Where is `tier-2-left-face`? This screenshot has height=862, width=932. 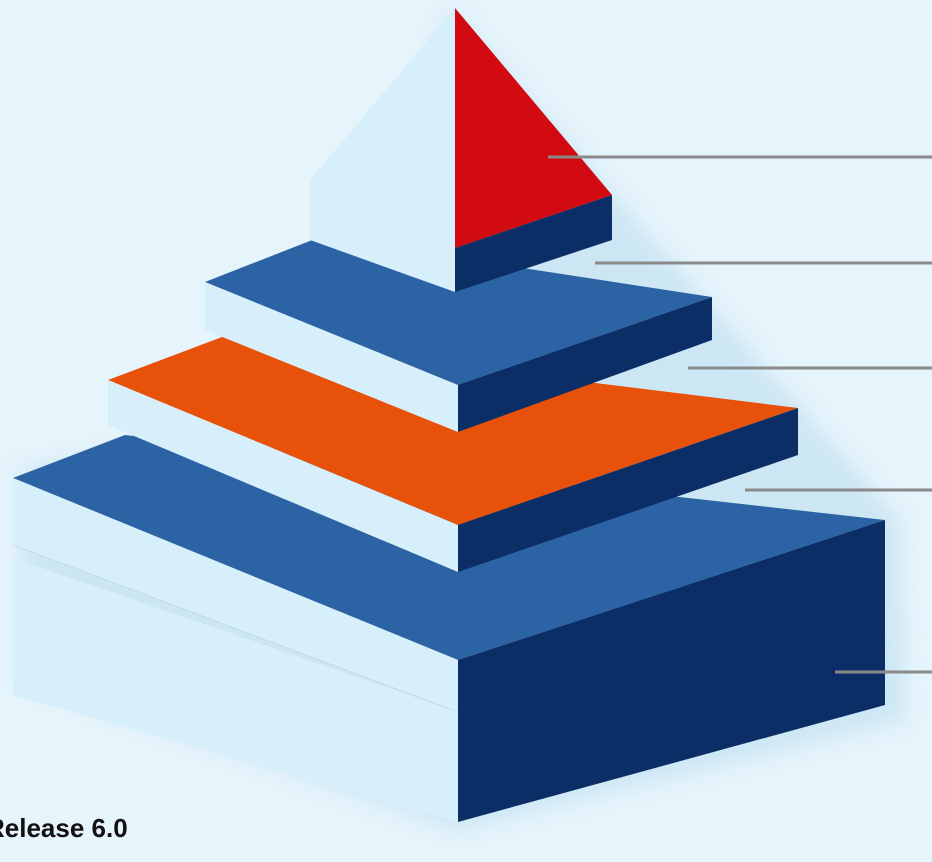 tier-2-left-face is located at coordinates (331, 357).